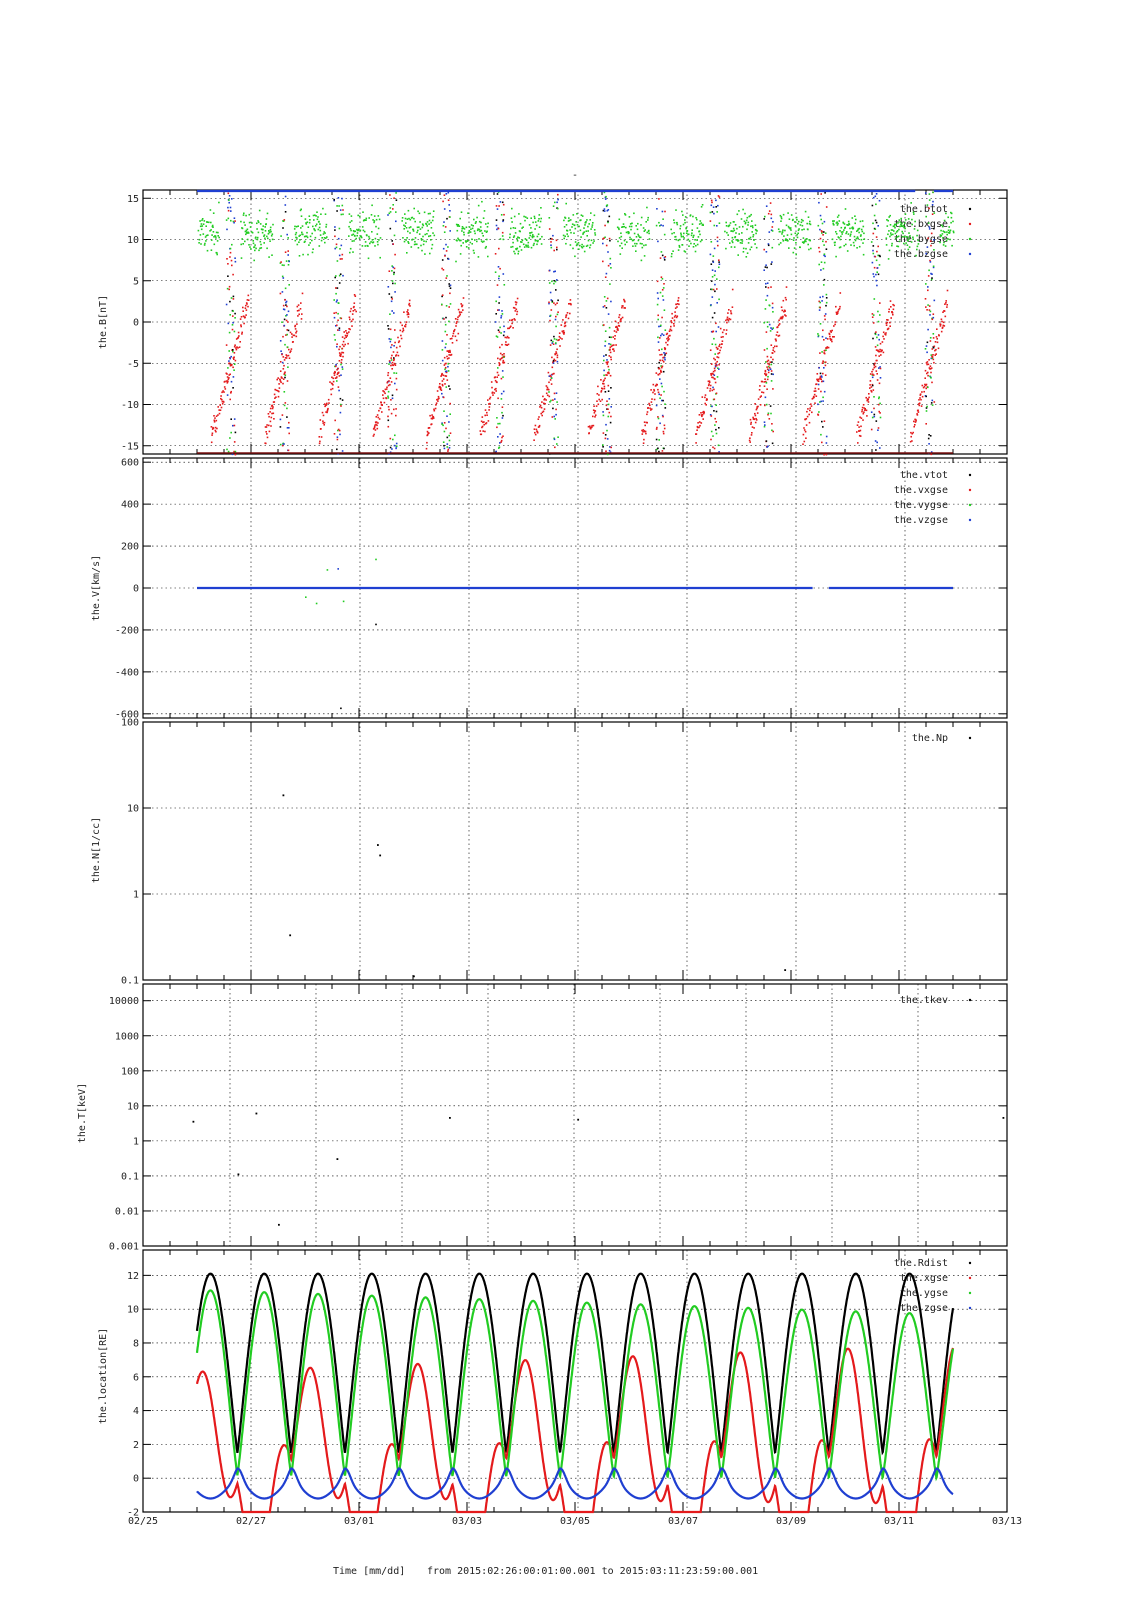 This screenshot has height=1600, width=1131. I want to click on panel-3-ytick-label: 0.001, so click(124, 1247).